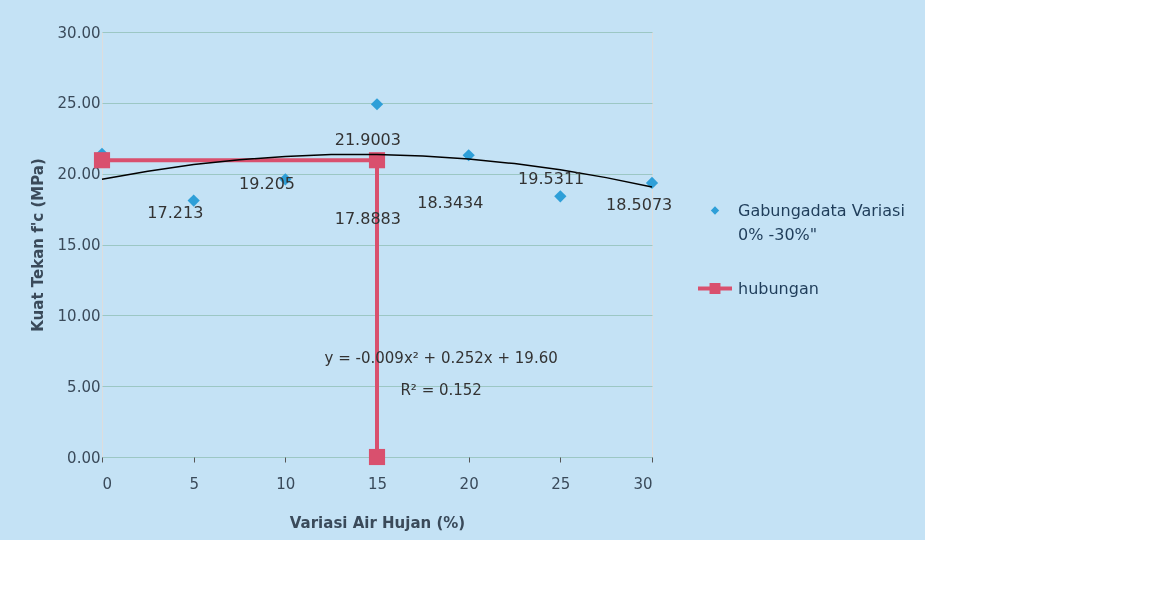 The image size is (1160, 601). Describe the element at coordinates (79, 32) in the screenshot. I see `y-tick-label: 30.00` at that location.